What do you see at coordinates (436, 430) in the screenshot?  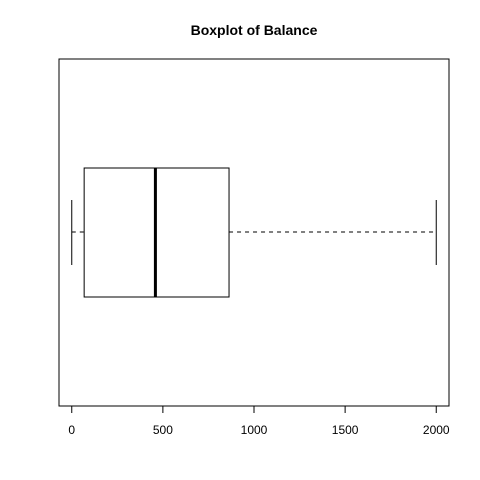 I see `x-tick-label: 2000` at bounding box center [436, 430].